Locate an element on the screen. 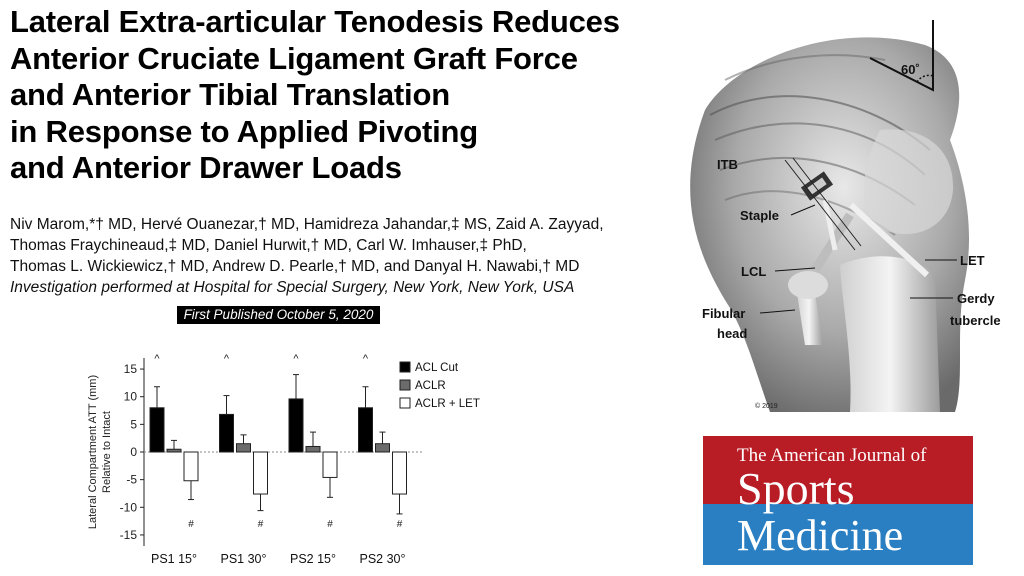 The width and height of the screenshot is (1024, 576). legend-label: ACLR + LET is located at coordinates (447, 404).